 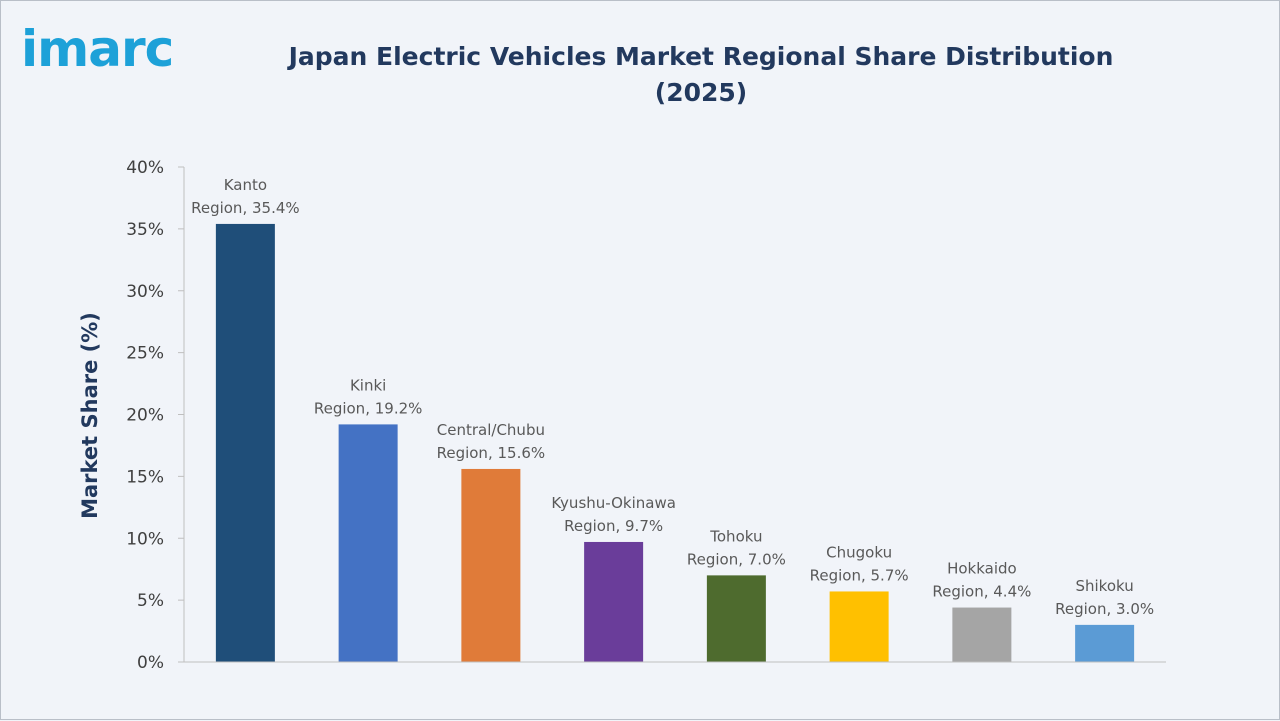 What do you see at coordinates (145, 477) in the screenshot?
I see `y-tick-label: 15%` at bounding box center [145, 477].